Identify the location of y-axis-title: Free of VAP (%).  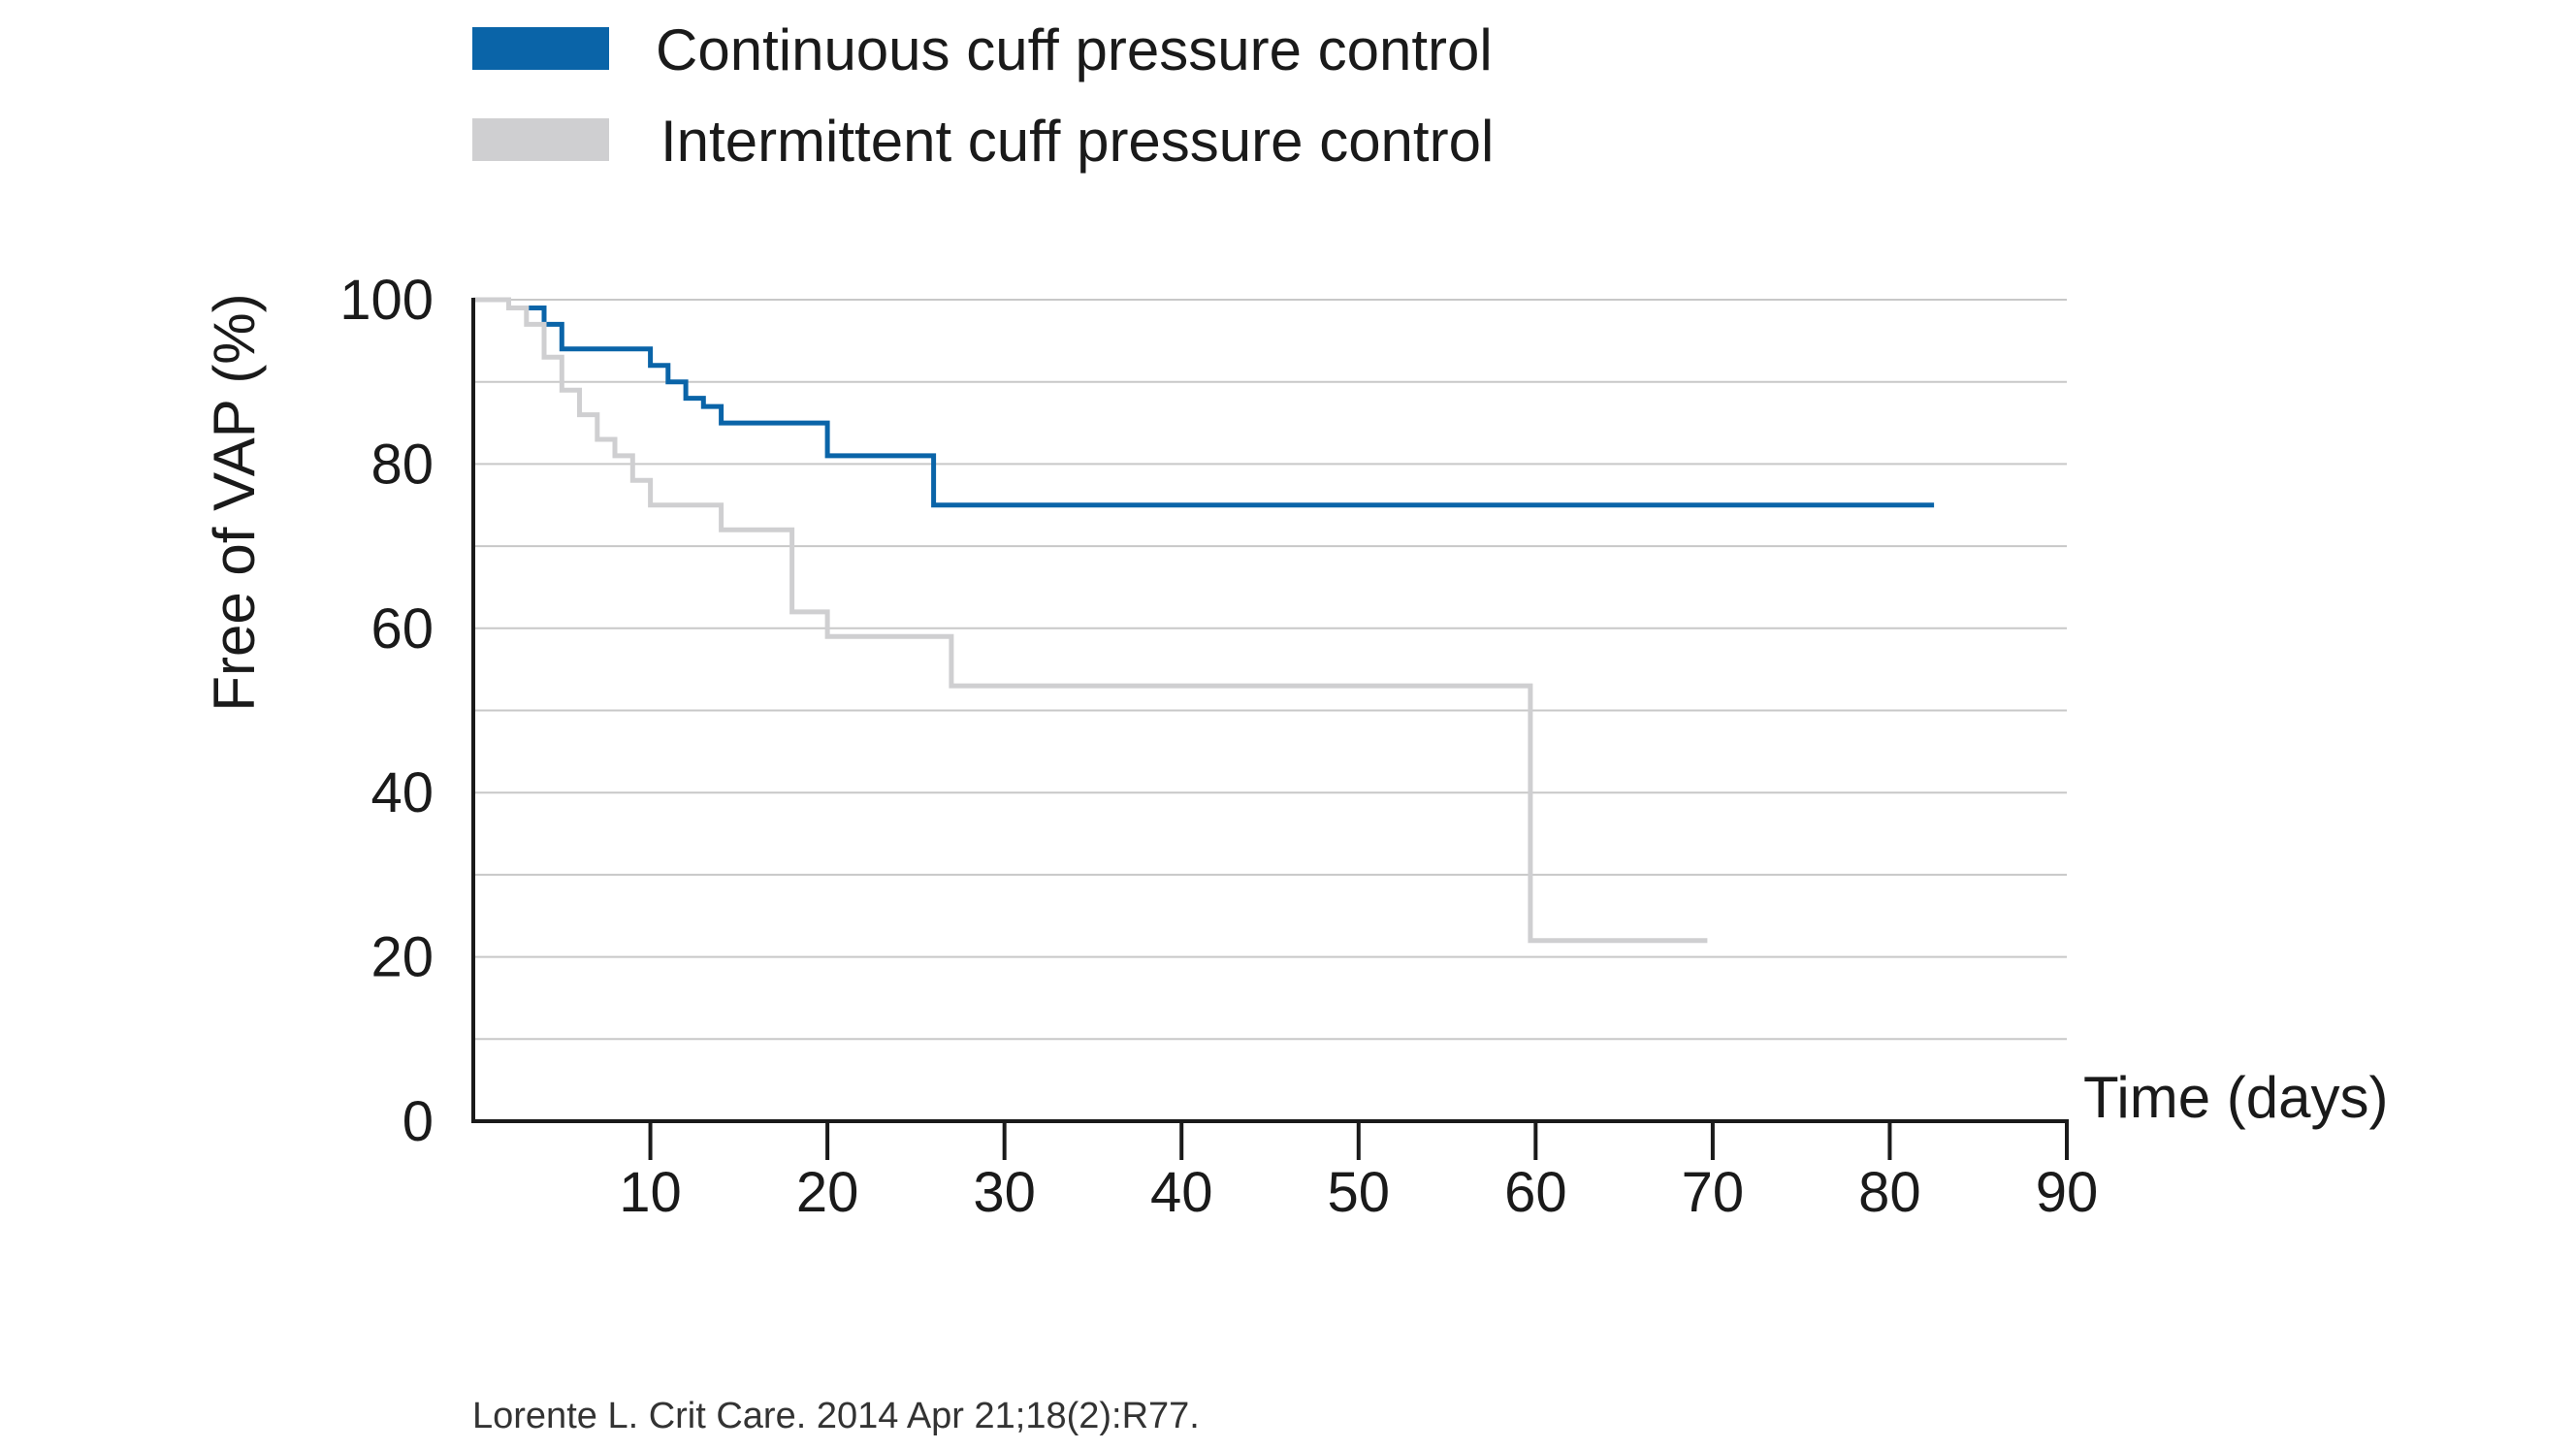
(234, 502).